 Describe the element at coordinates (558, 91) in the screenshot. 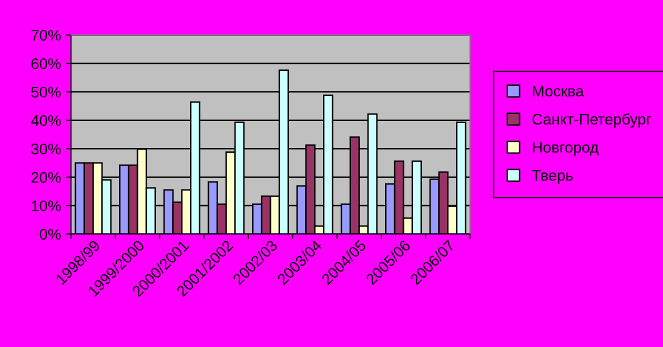

I see `legend-label: Москва` at that location.